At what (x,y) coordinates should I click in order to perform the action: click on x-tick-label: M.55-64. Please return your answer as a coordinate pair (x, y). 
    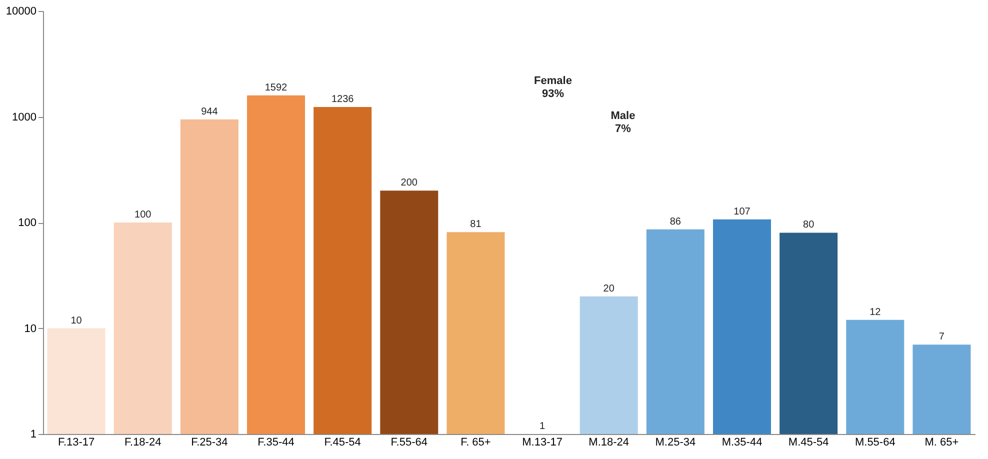
    Looking at the image, I should click on (875, 442).